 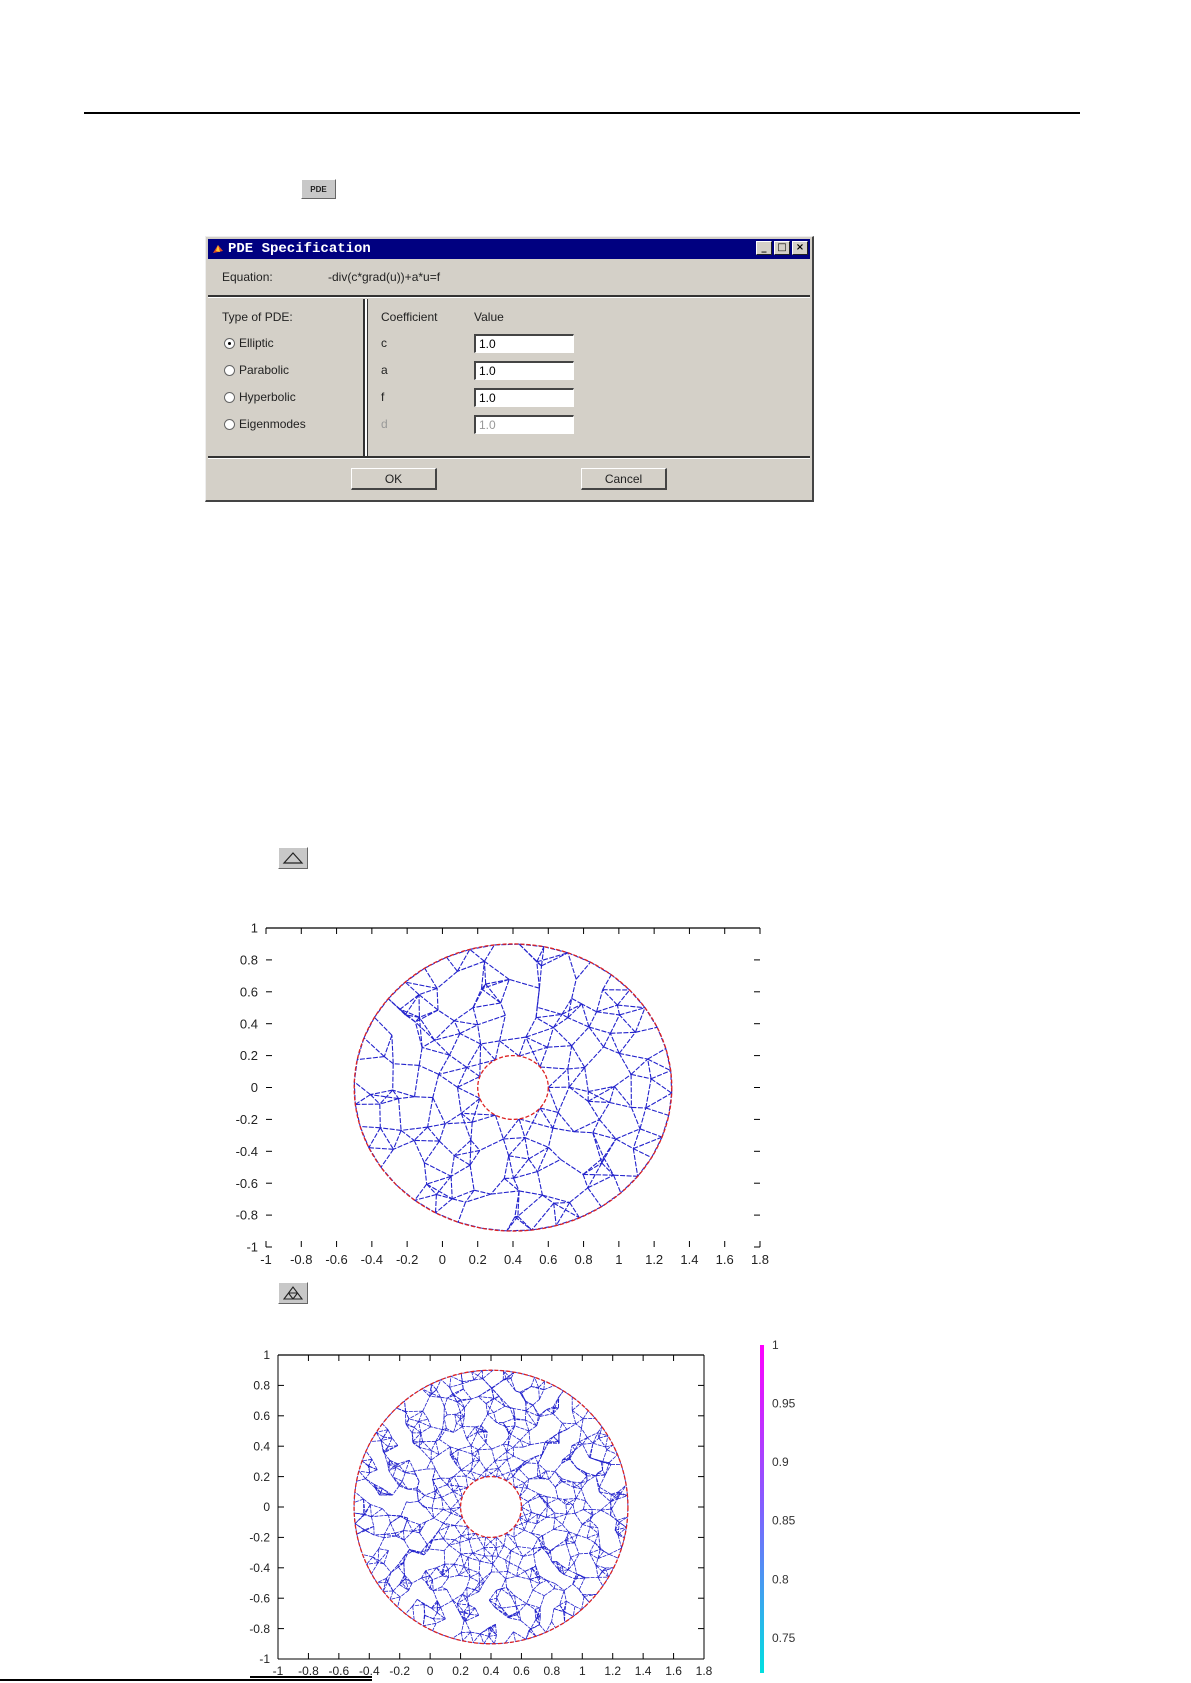 I want to click on divider-top, so click(x=509, y=296).